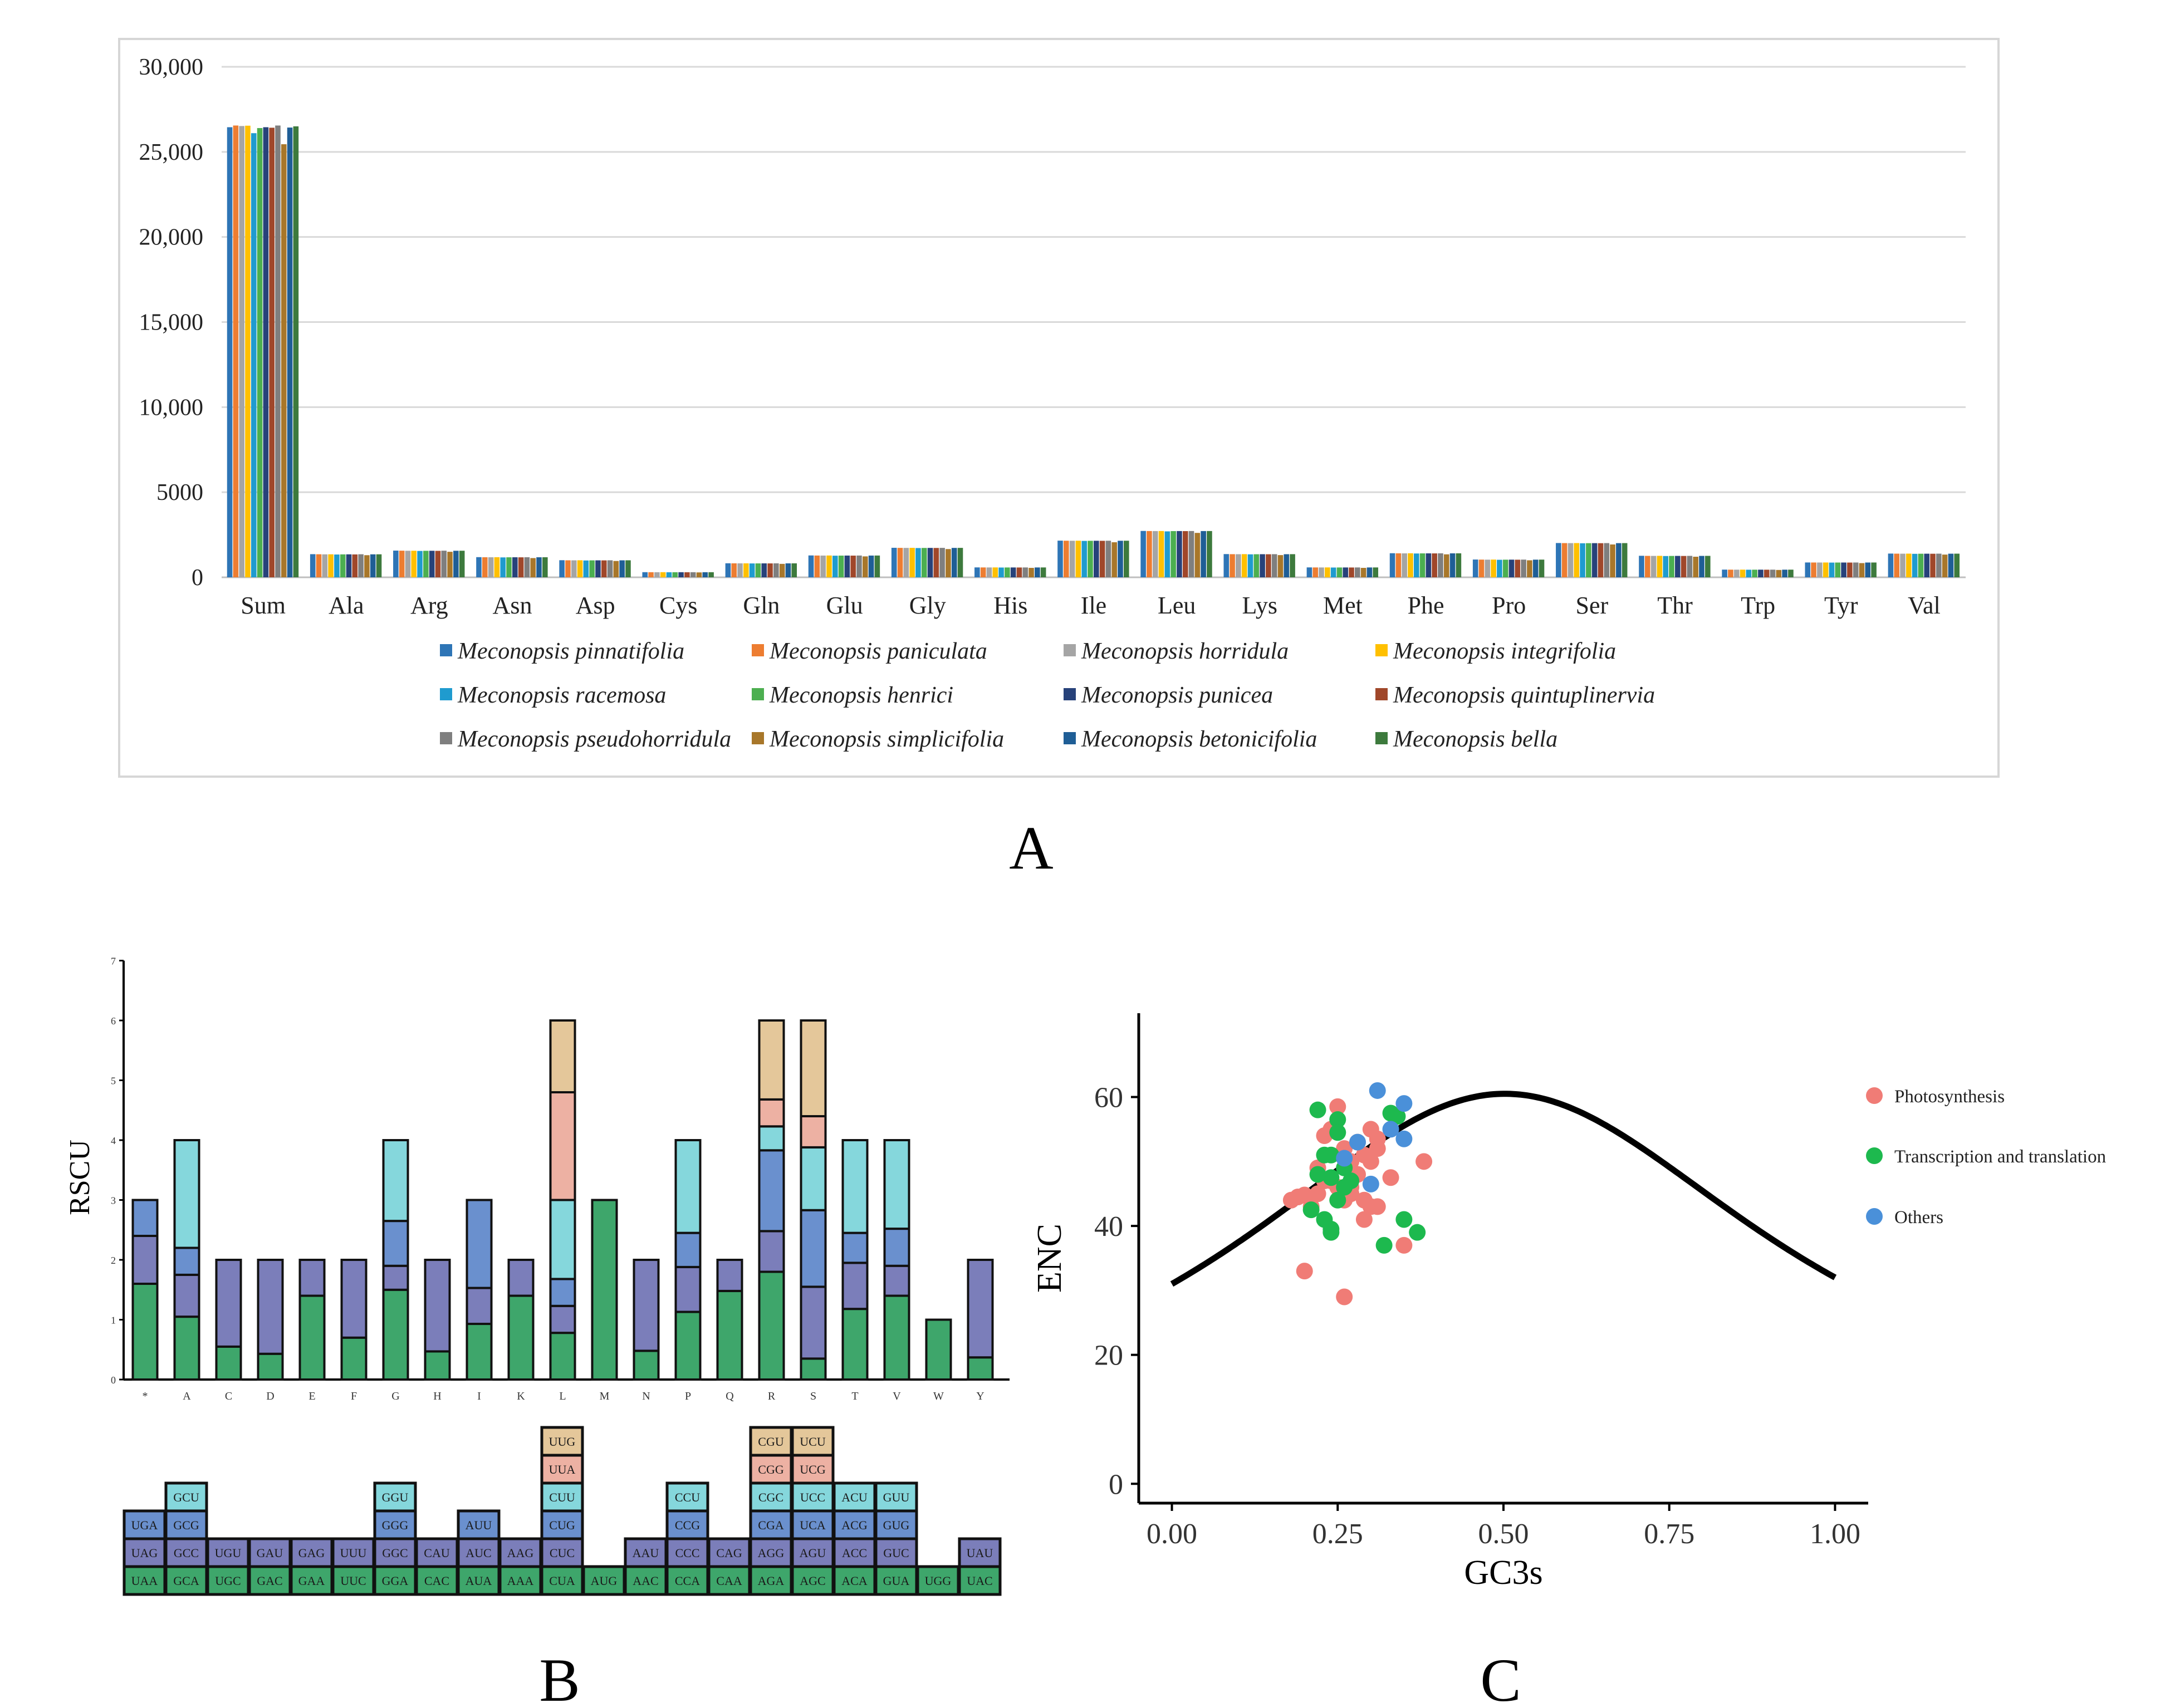 The height and width of the screenshot is (1708, 2165). I want to click on y-tick-label: 60, so click(1108, 1098).